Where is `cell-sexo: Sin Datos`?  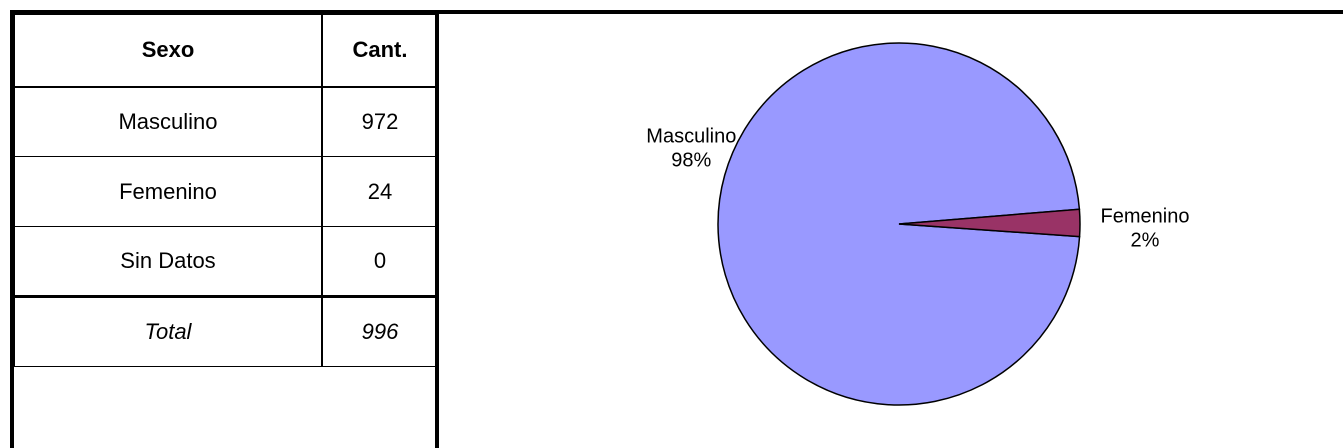
cell-sexo: Sin Datos is located at coordinates (168, 261).